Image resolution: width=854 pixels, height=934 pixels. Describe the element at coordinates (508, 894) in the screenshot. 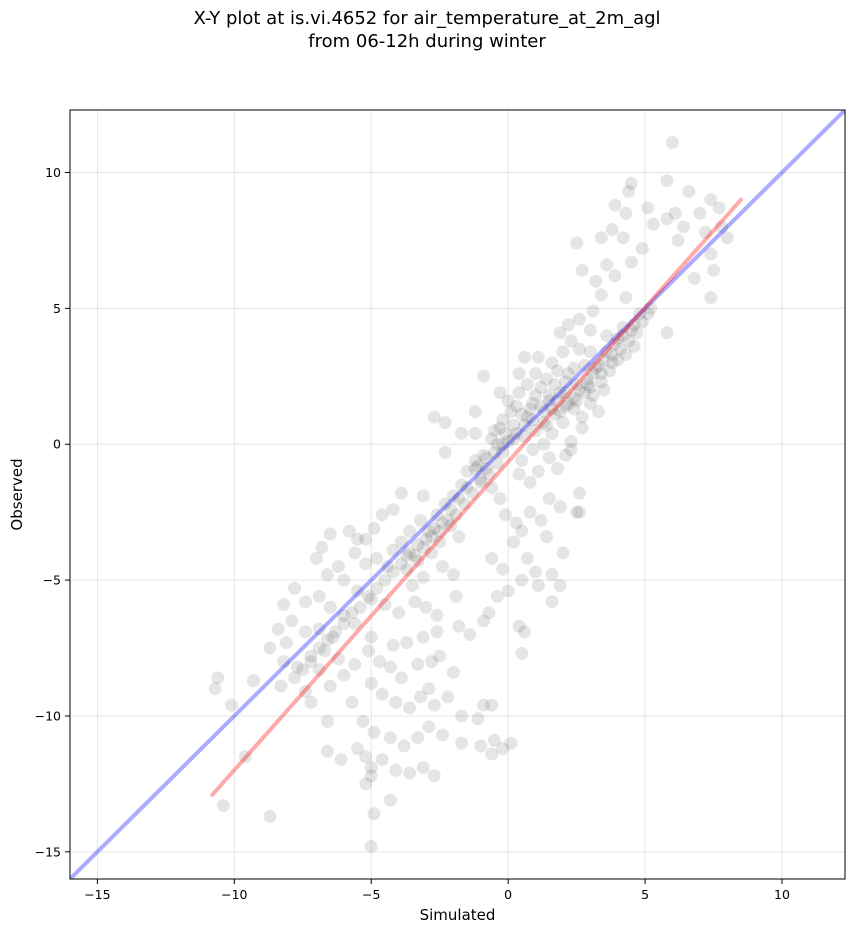

I see `x-tick-label: 0` at that location.